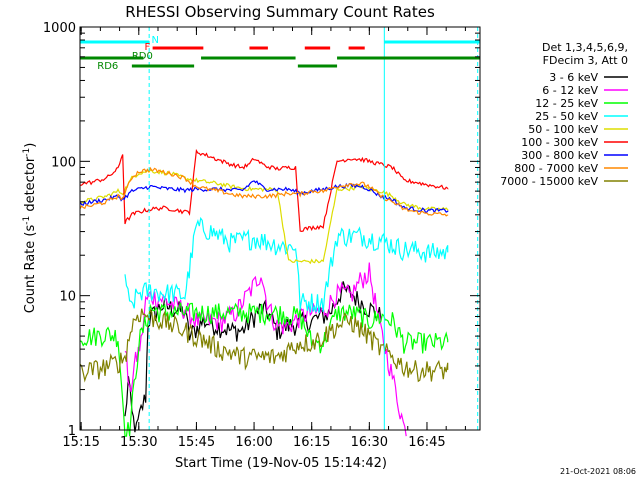  What do you see at coordinates (80, 442) in the screenshot?
I see `x-tick-label-0: 15:15` at bounding box center [80, 442].